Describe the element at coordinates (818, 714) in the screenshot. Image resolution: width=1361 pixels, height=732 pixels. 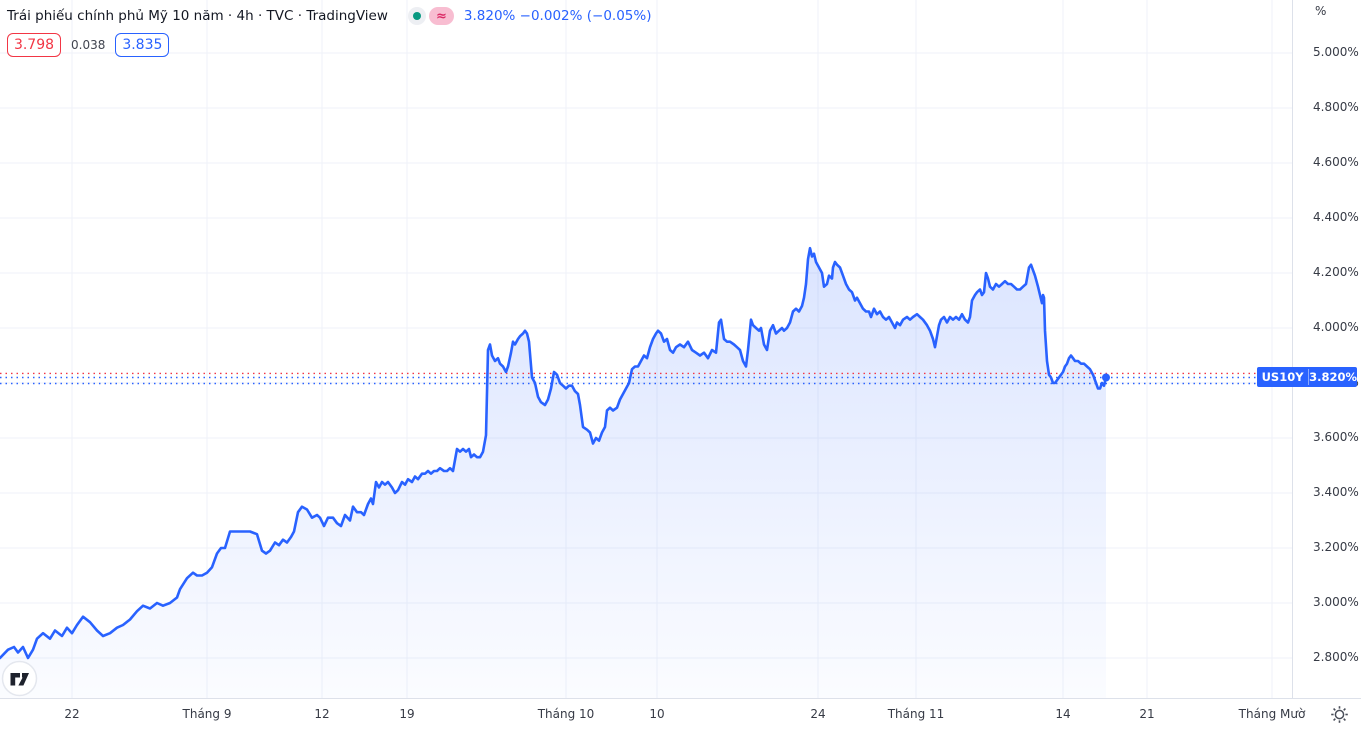
I see `time-scale-label: 24` at that location.